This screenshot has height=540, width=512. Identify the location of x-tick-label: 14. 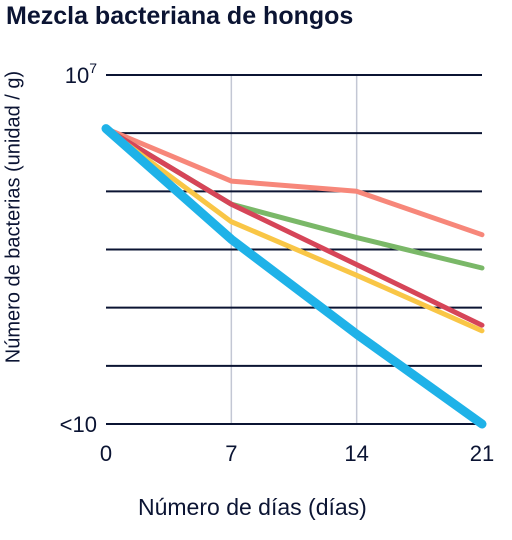
(356, 453).